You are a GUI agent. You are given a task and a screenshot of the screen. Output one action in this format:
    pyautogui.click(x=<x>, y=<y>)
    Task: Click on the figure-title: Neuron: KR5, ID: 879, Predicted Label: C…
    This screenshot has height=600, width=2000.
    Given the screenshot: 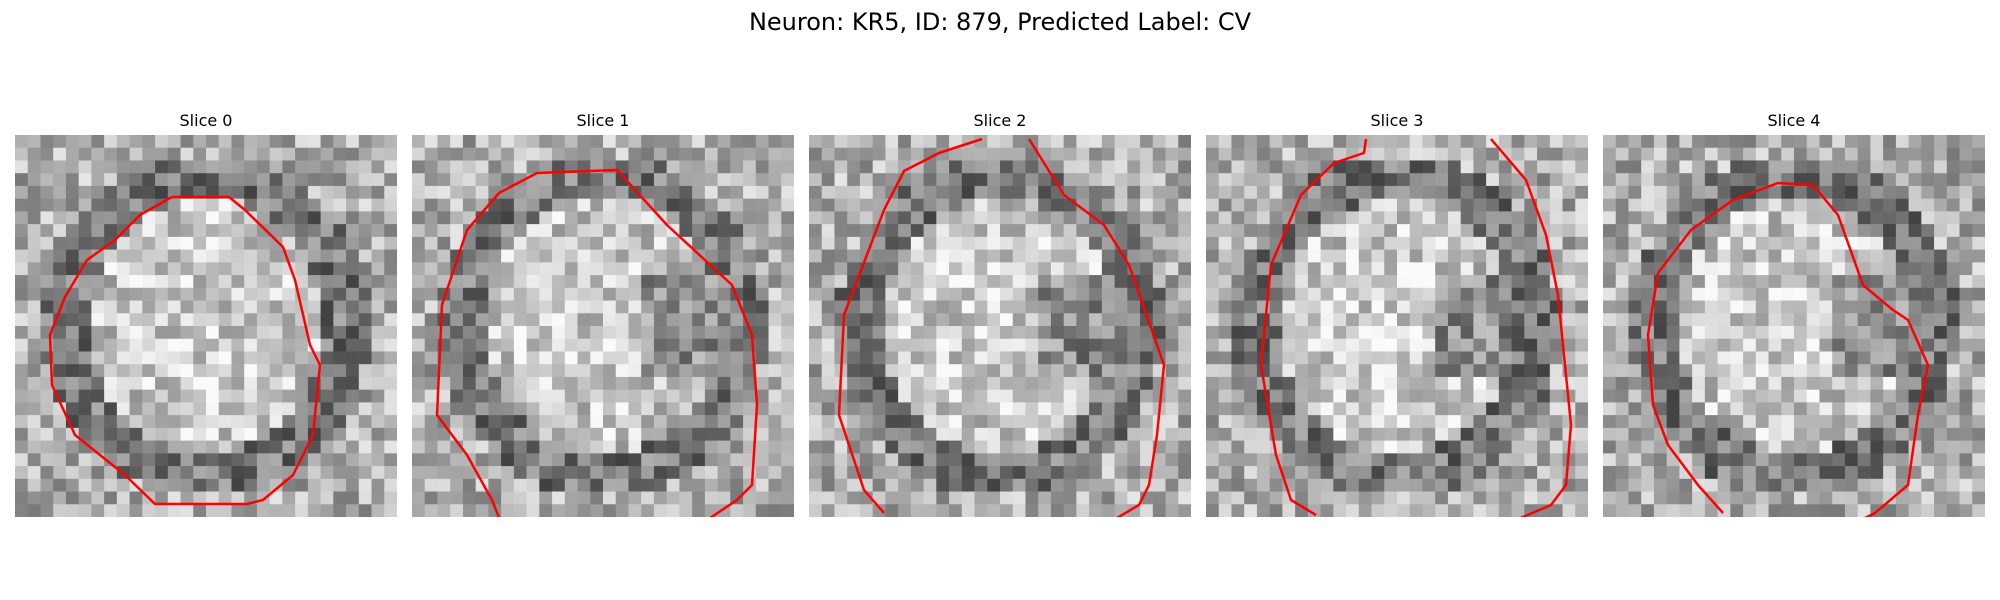 What is the action you would take?
    pyautogui.click(x=1000, y=22)
    